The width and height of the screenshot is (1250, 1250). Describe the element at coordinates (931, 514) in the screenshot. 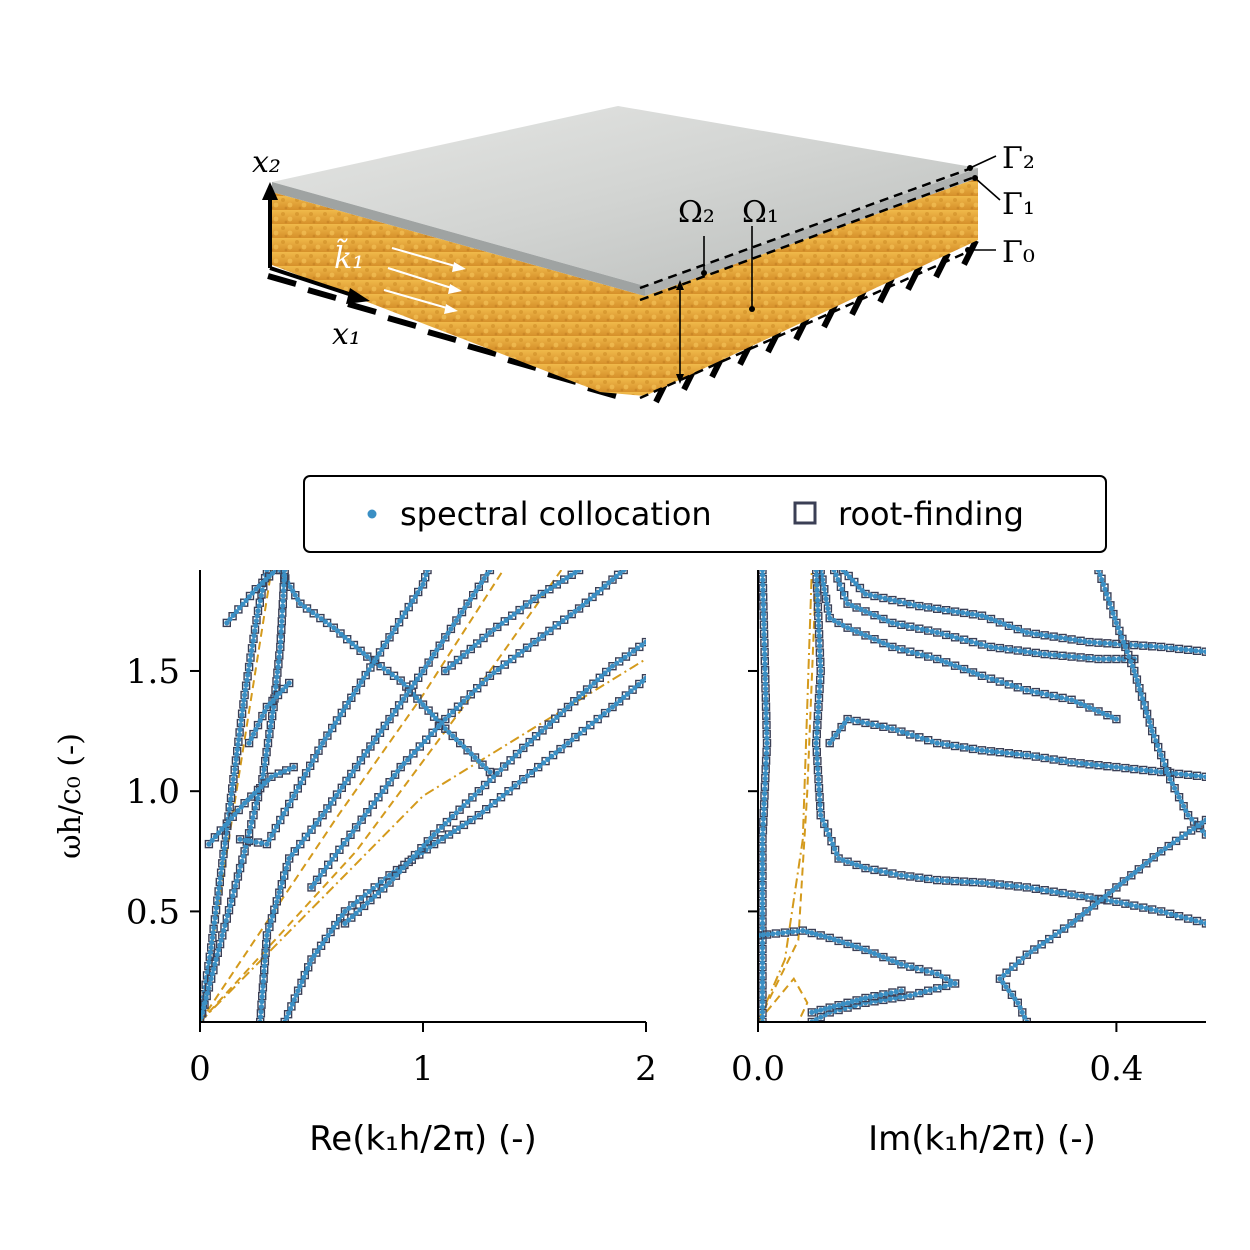

I see `legend-root-label: root-finding` at that location.